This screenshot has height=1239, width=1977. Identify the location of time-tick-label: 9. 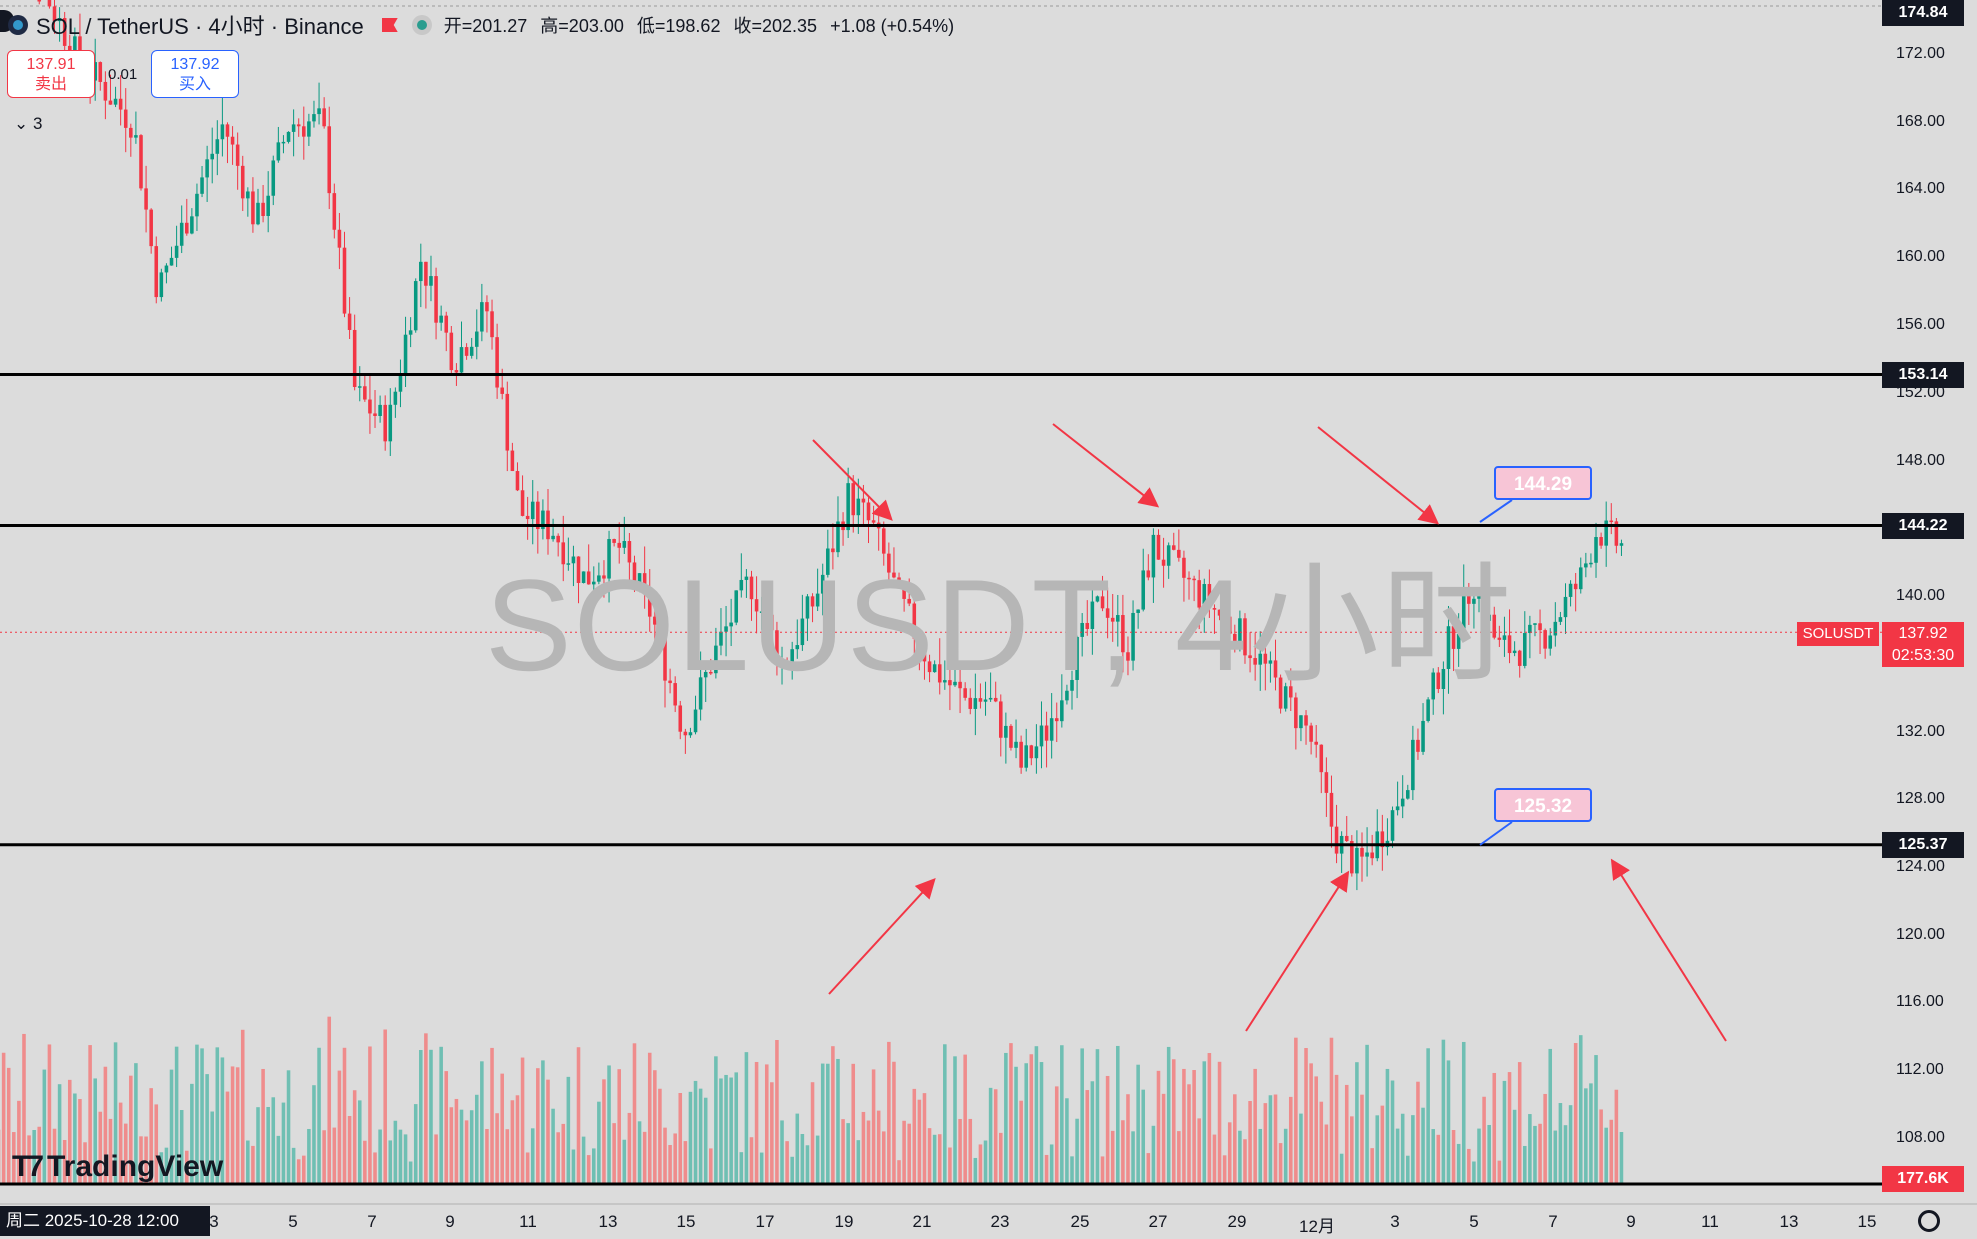
(1631, 1221).